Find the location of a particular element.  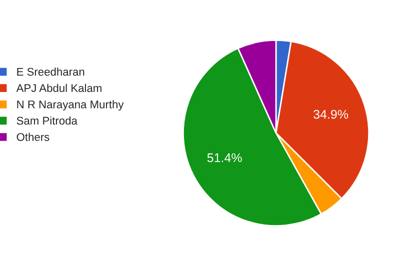

legend-label: N R Narayana Murthy is located at coordinates (70, 105).